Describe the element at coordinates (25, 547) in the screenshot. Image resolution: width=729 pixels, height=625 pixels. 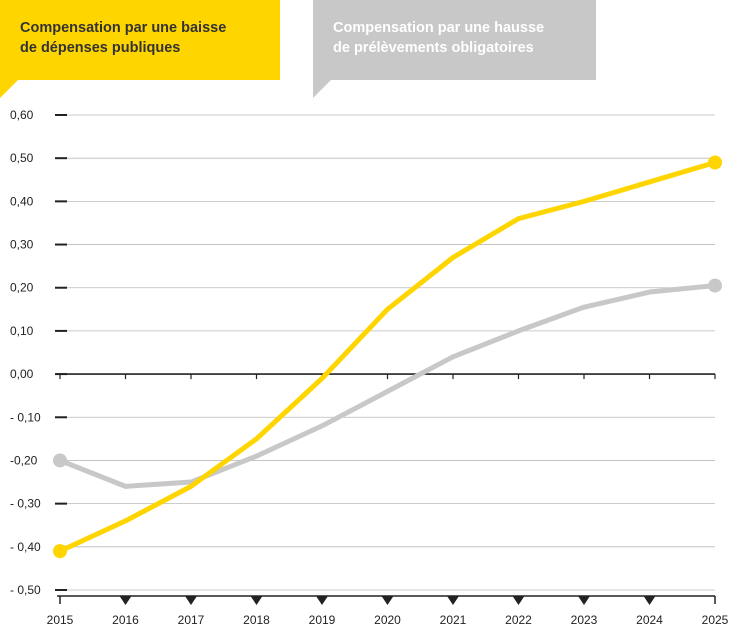
I see `y-tick-label: - 0,40` at that location.